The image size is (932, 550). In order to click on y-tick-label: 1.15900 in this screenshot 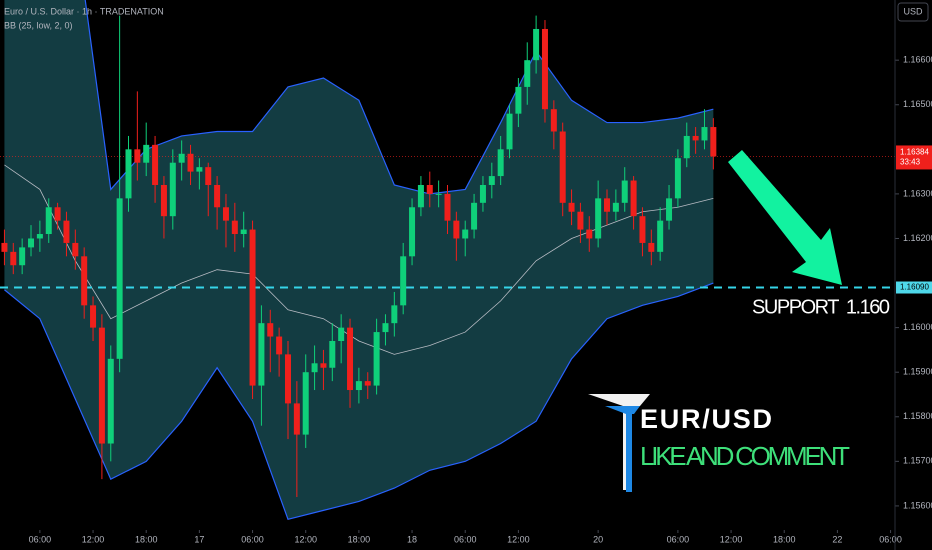, I will do `click(917, 372)`.